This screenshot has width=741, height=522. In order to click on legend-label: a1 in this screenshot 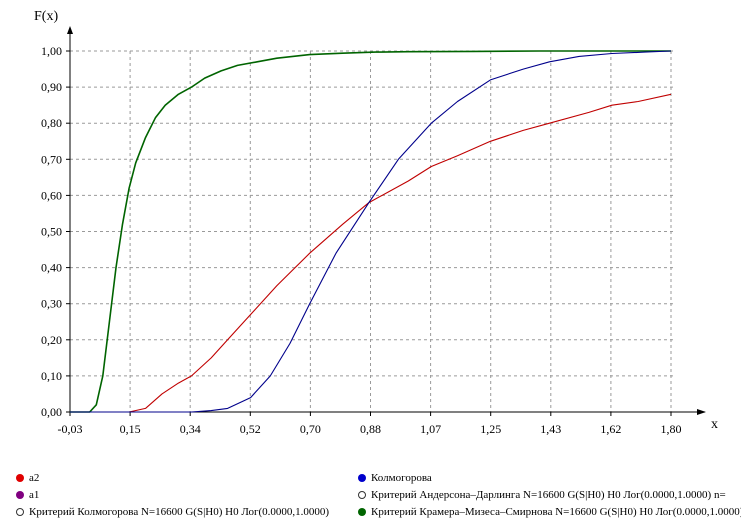, I will do `click(34, 495)`.